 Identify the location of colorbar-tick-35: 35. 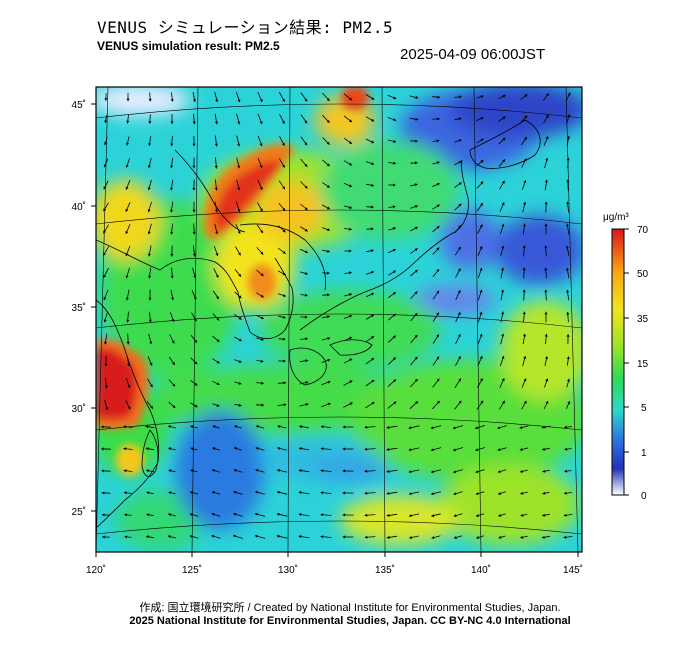
(643, 319).